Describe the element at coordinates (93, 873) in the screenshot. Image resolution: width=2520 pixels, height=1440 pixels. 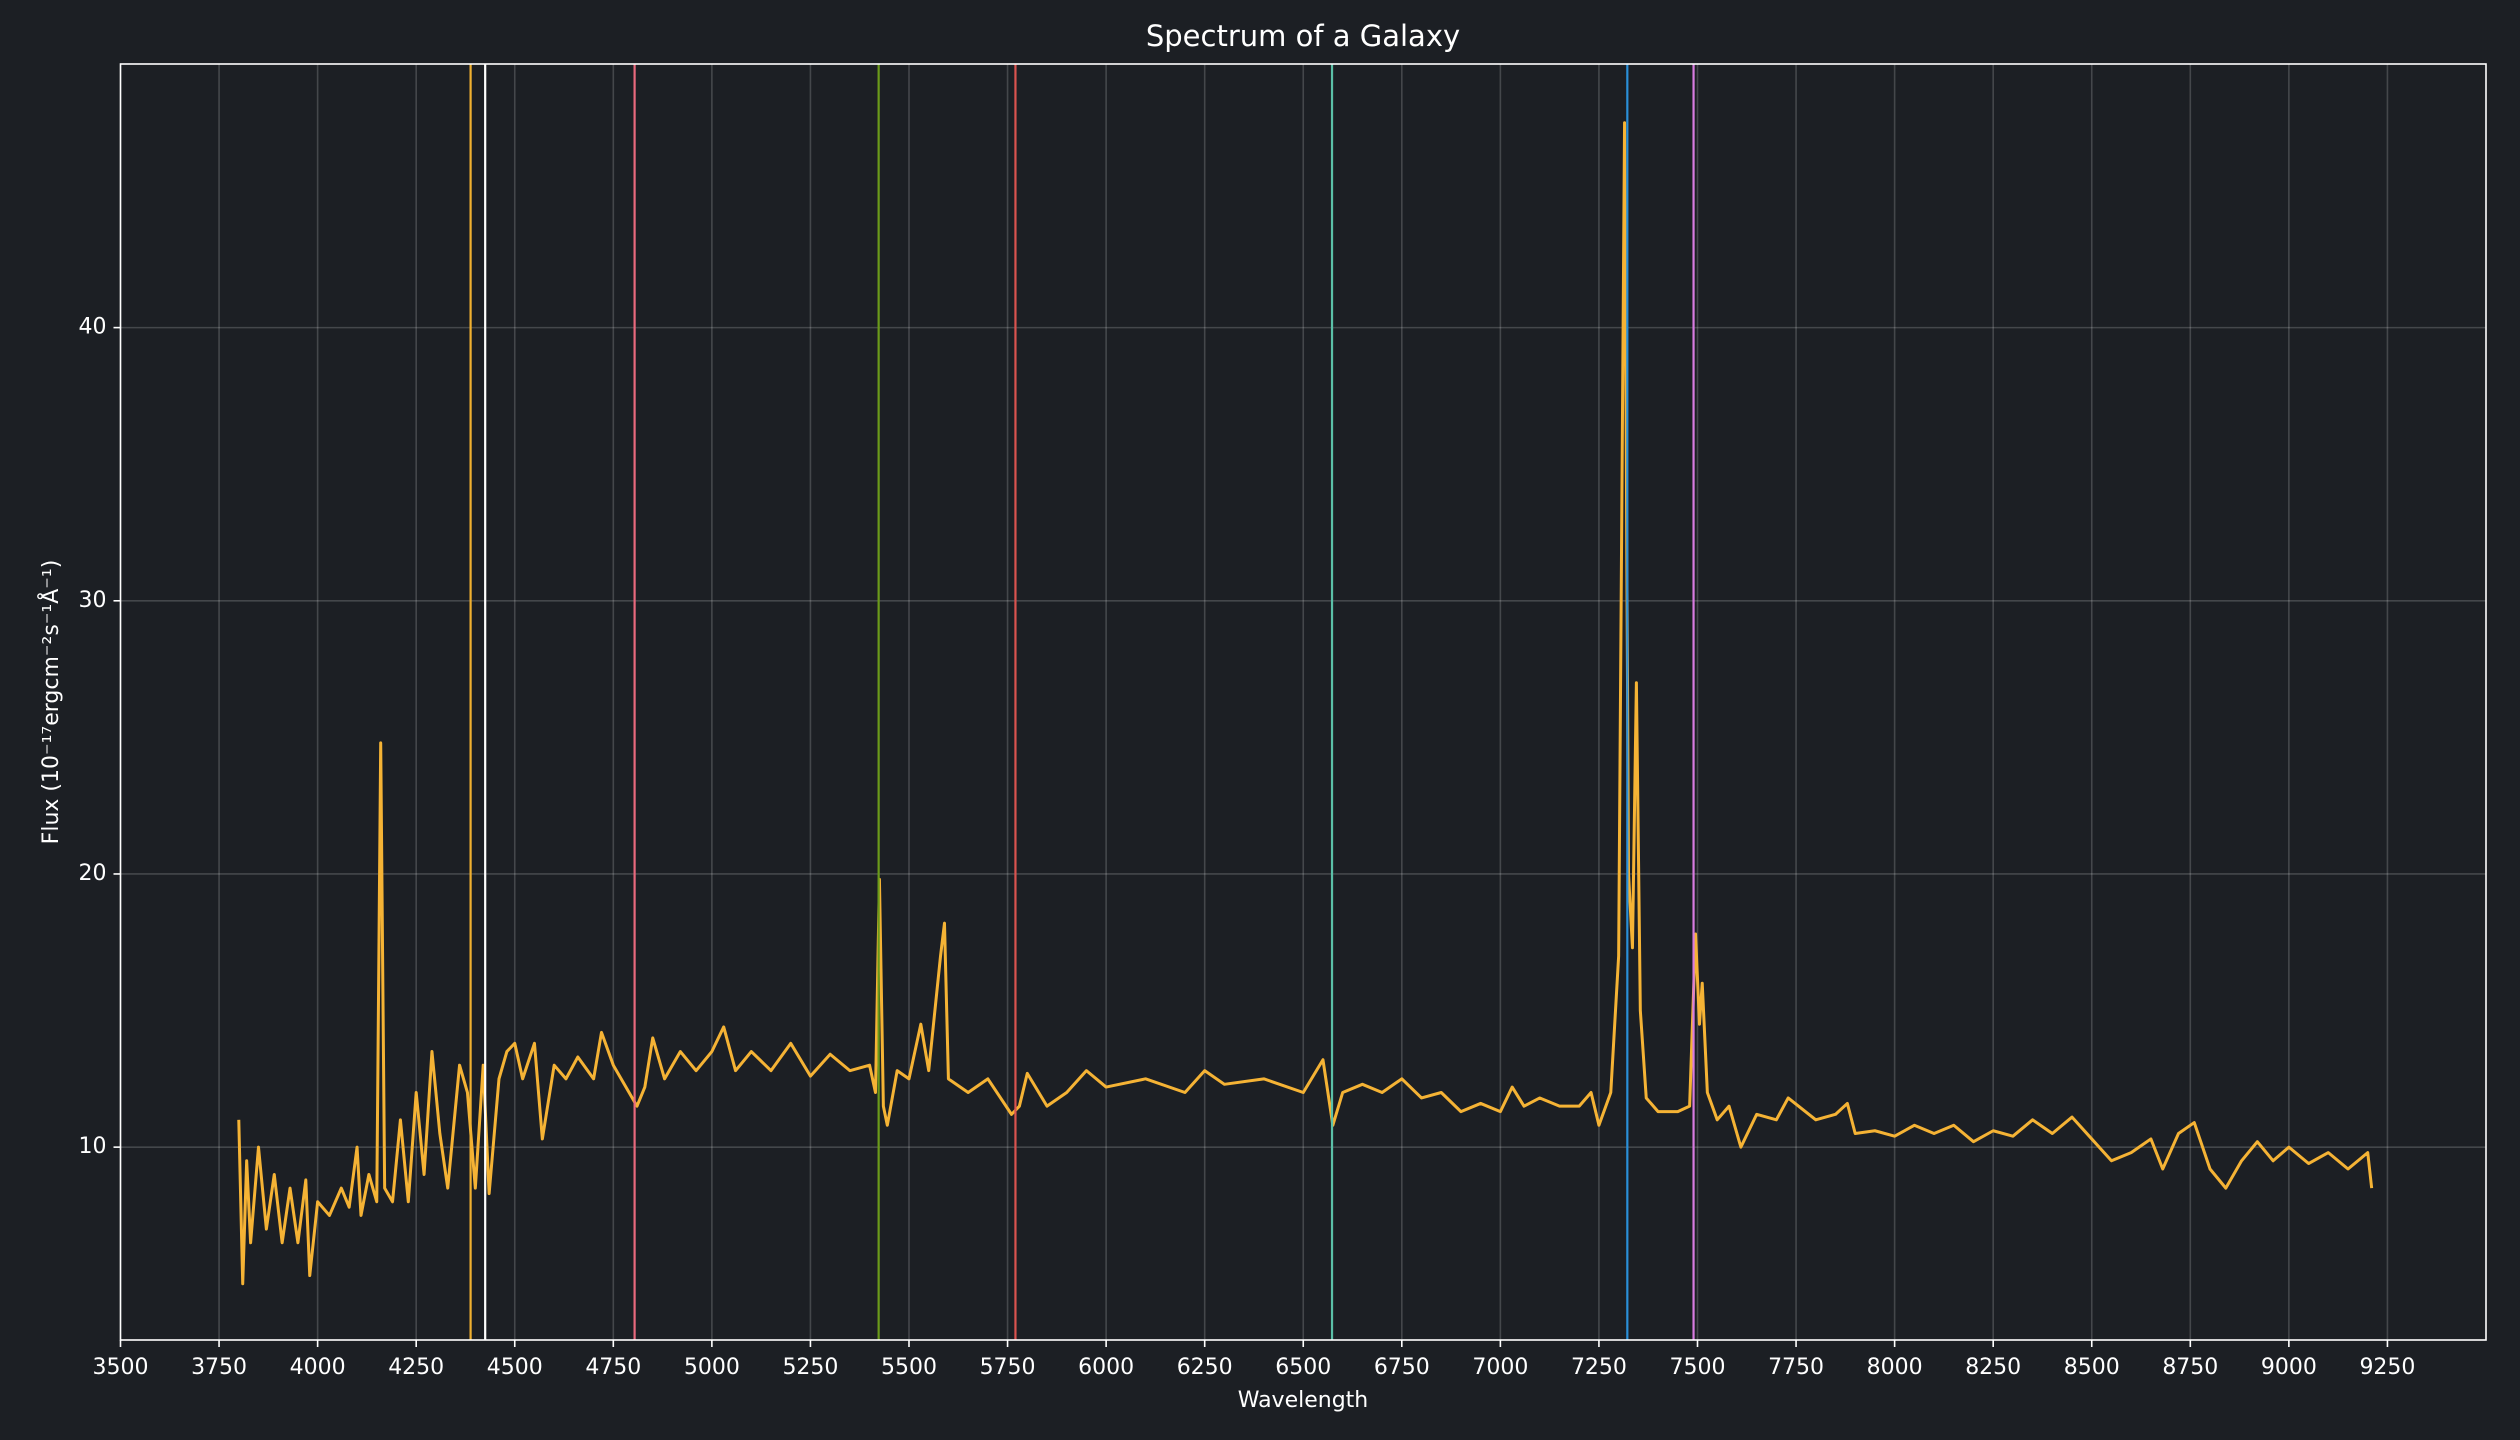
I see `y-tick-label: 20` at that location.